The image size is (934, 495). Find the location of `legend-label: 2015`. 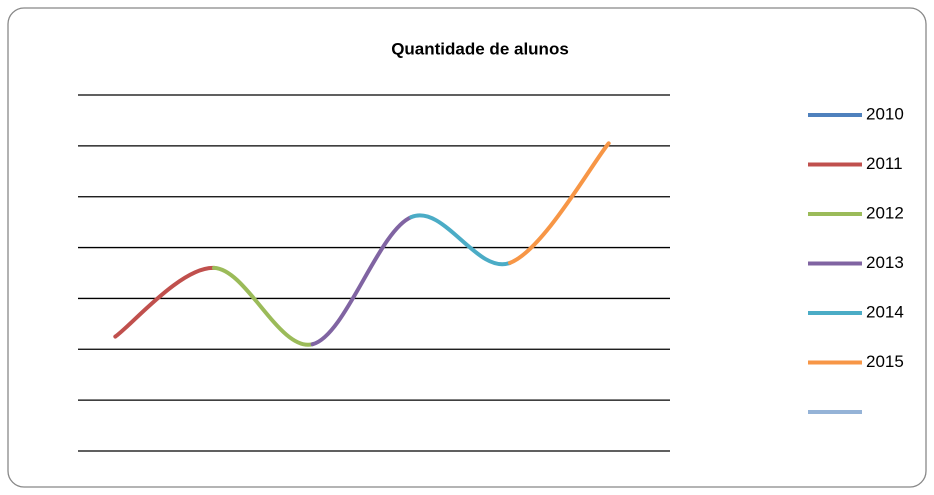

legend-label: 2015 is located at coordinates (885, 361).